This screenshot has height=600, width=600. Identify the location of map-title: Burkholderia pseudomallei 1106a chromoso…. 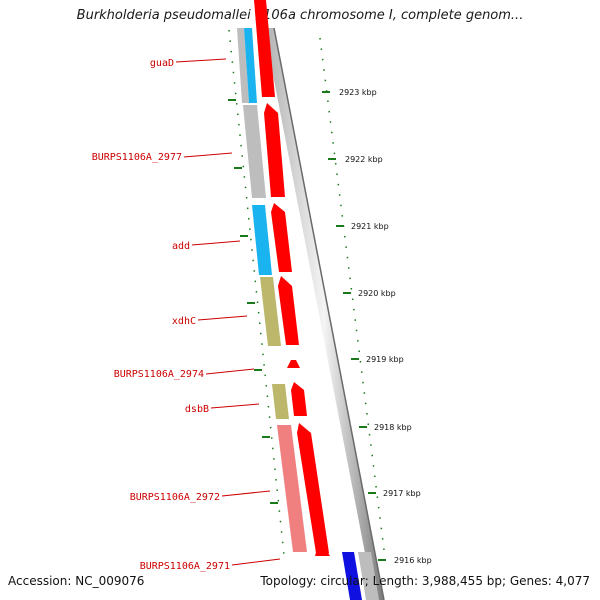
(300, 15).